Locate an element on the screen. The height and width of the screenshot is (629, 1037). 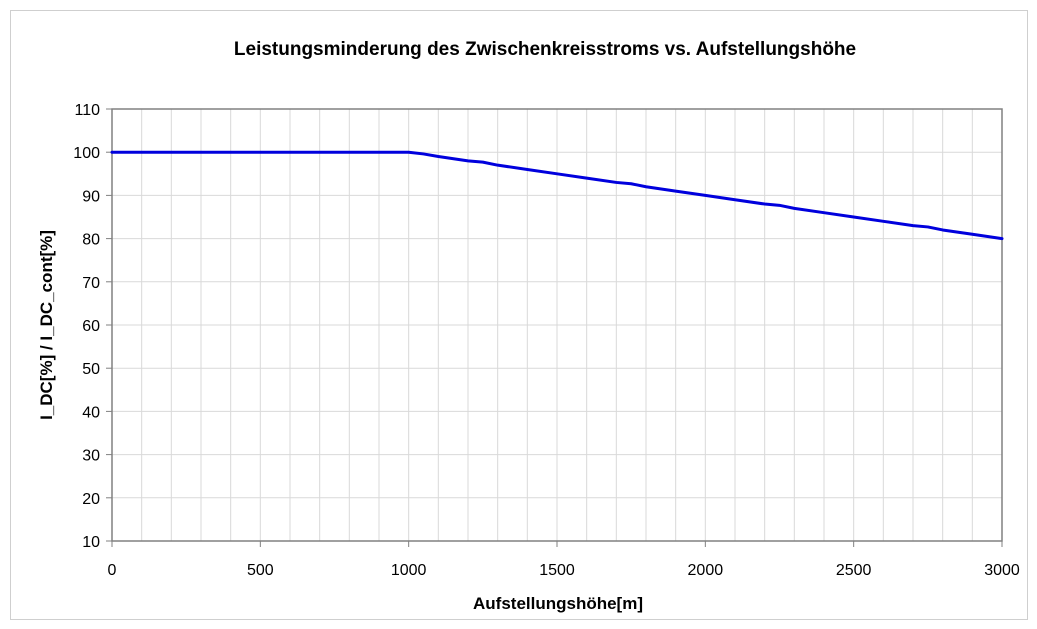
series-layer is located at coordinates (557, 195).